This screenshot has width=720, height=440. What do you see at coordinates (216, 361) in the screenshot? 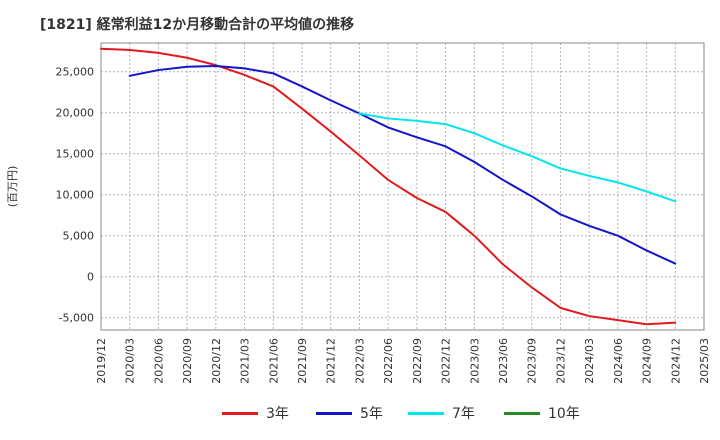
I see `x-tick-label: 2020/12` at bounding box center [216, 361].